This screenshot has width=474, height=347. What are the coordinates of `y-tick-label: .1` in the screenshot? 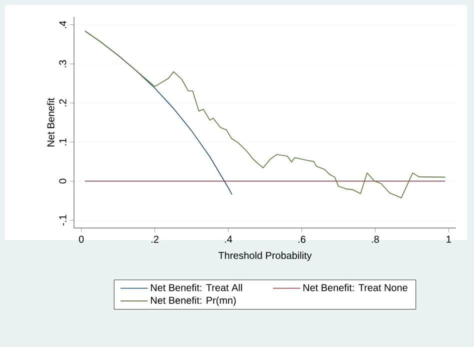 It's located at (62, 142).